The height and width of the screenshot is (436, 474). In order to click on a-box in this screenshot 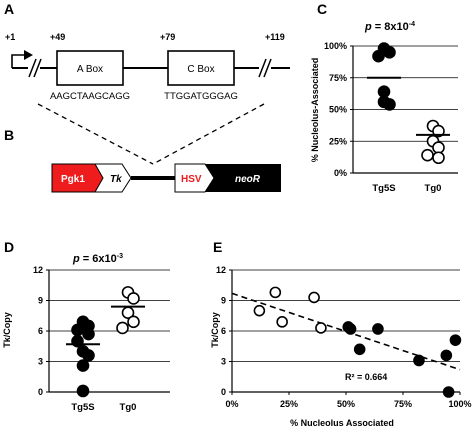, I will do `click(90, 68)`.